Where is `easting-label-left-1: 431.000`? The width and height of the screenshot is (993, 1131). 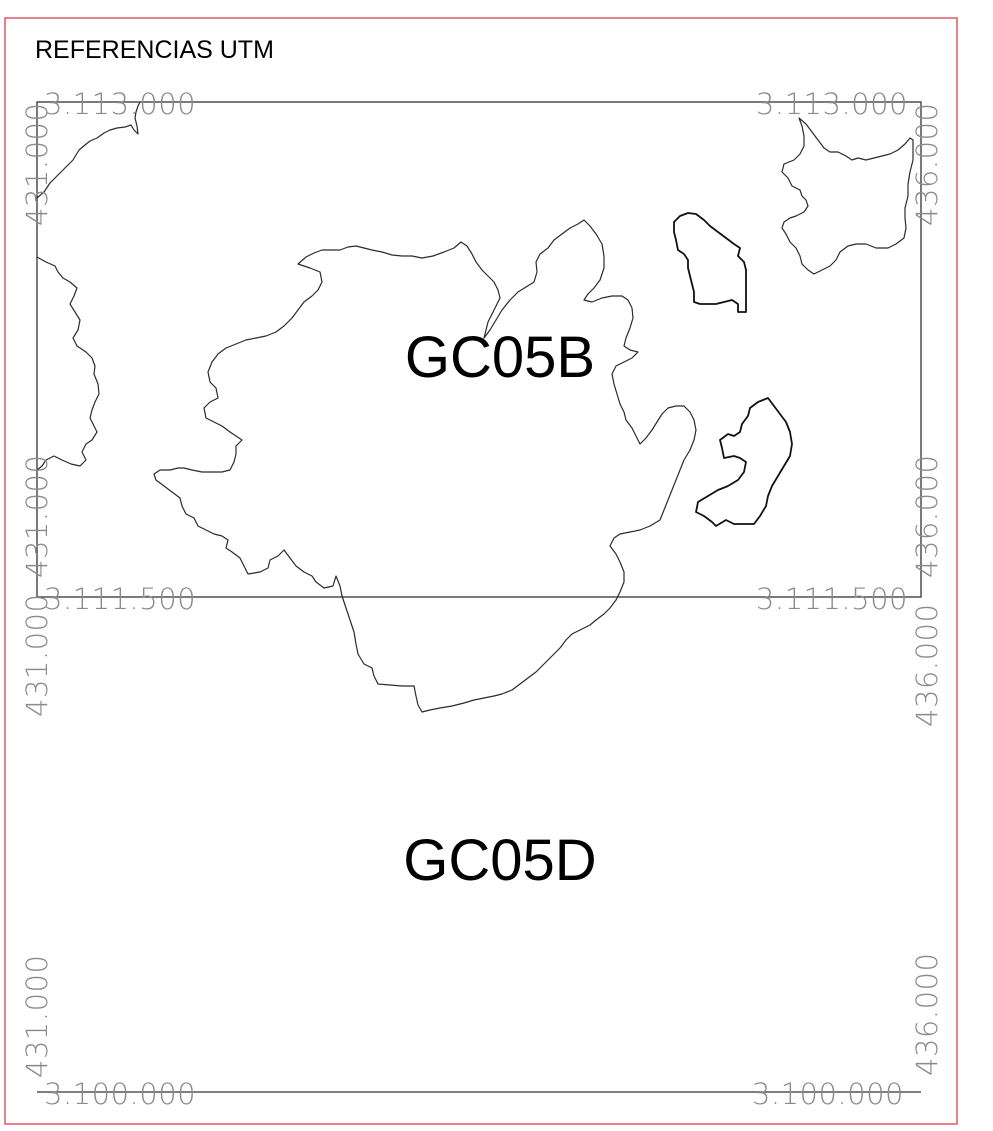 easting-label-left-1: 431.000 is located at coordinates (37, 164).